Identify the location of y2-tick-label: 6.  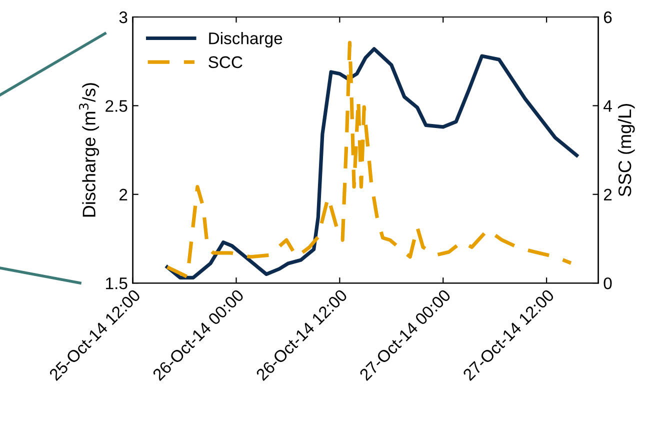
(608, 17).